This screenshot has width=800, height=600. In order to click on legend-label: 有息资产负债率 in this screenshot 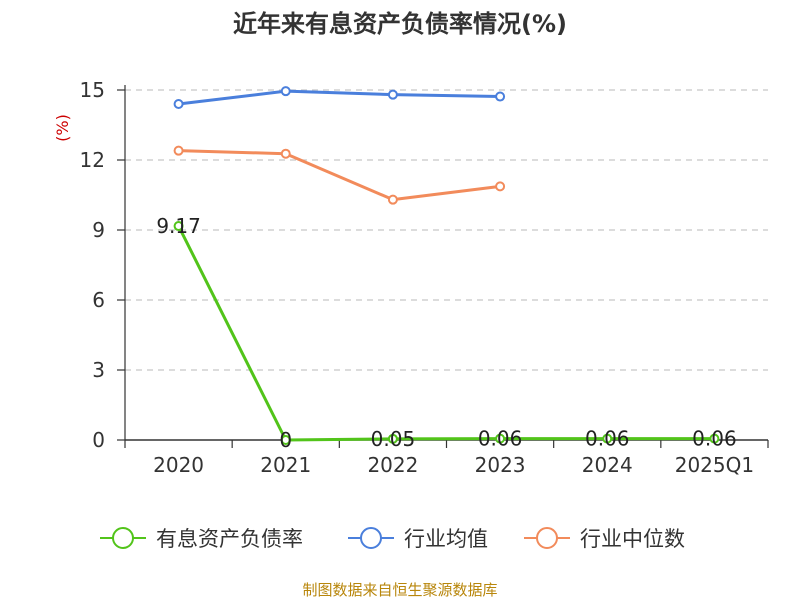, I will do `click(229, 539)`.